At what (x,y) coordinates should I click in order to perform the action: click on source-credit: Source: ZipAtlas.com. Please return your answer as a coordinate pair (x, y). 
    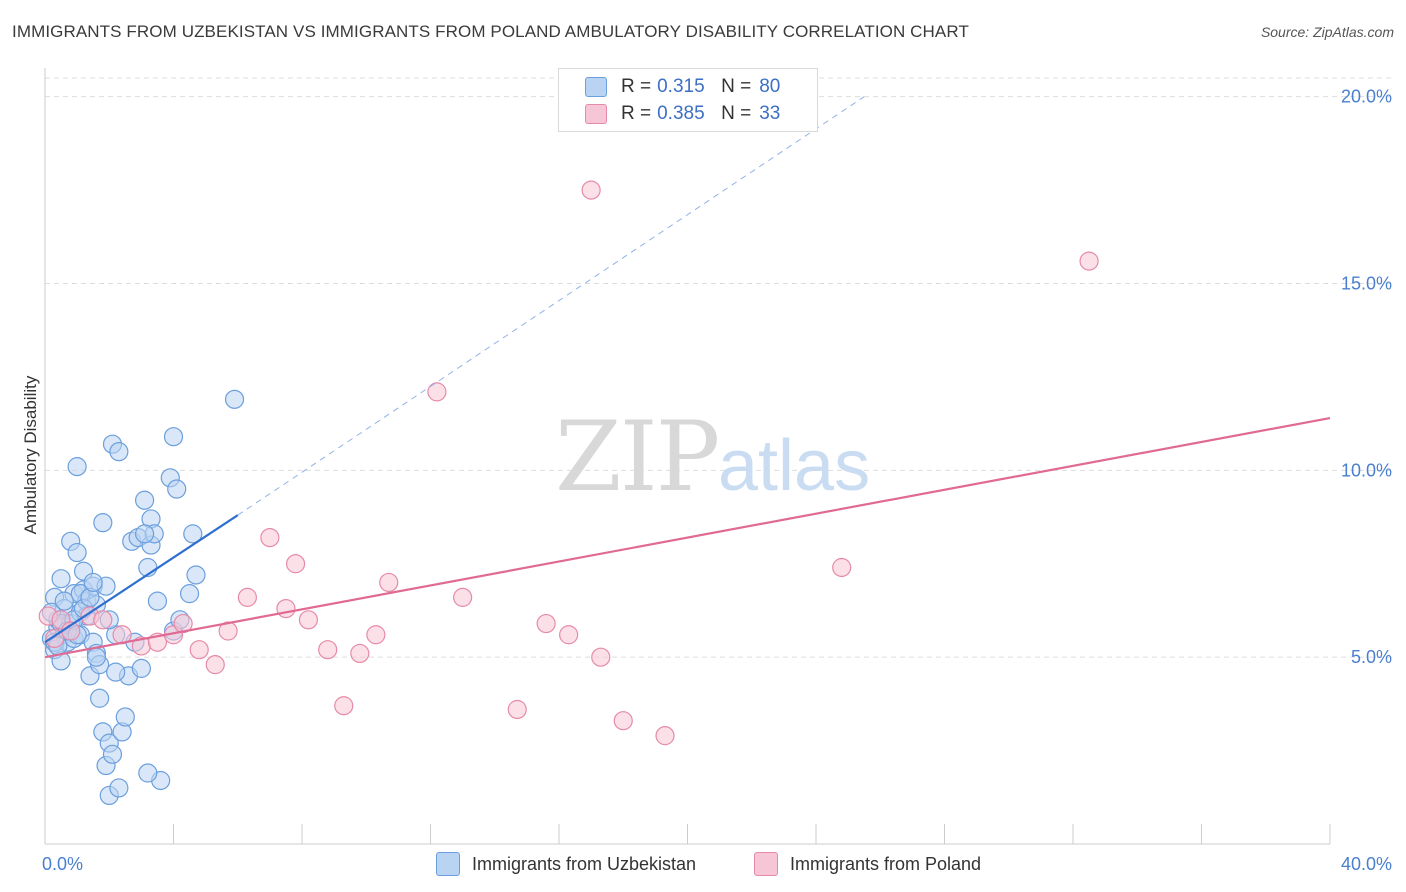
    Looking at the image, I should click on (1327, 32).